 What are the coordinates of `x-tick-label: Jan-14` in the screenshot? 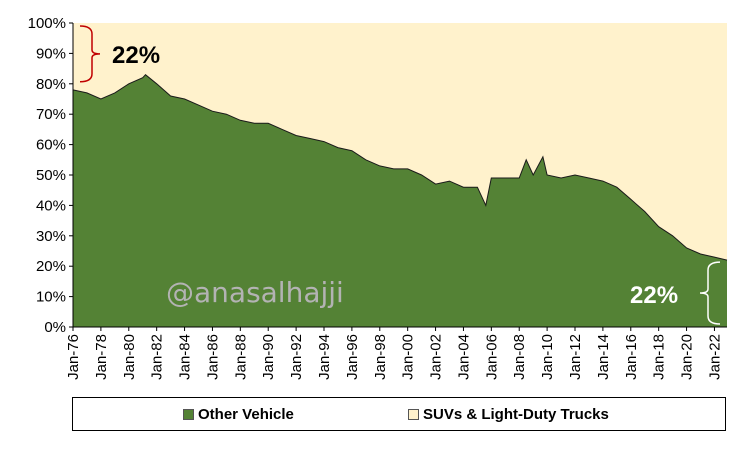 It's located at (603, 357).